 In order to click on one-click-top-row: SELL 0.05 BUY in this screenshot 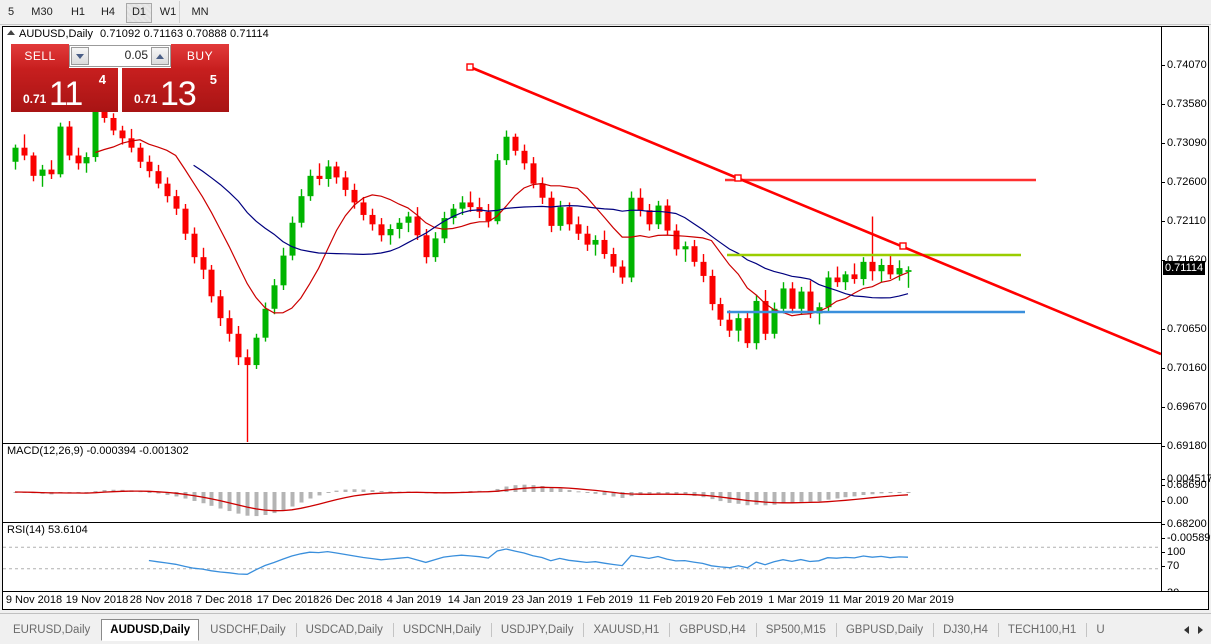, I will do `click(120, 56)`.